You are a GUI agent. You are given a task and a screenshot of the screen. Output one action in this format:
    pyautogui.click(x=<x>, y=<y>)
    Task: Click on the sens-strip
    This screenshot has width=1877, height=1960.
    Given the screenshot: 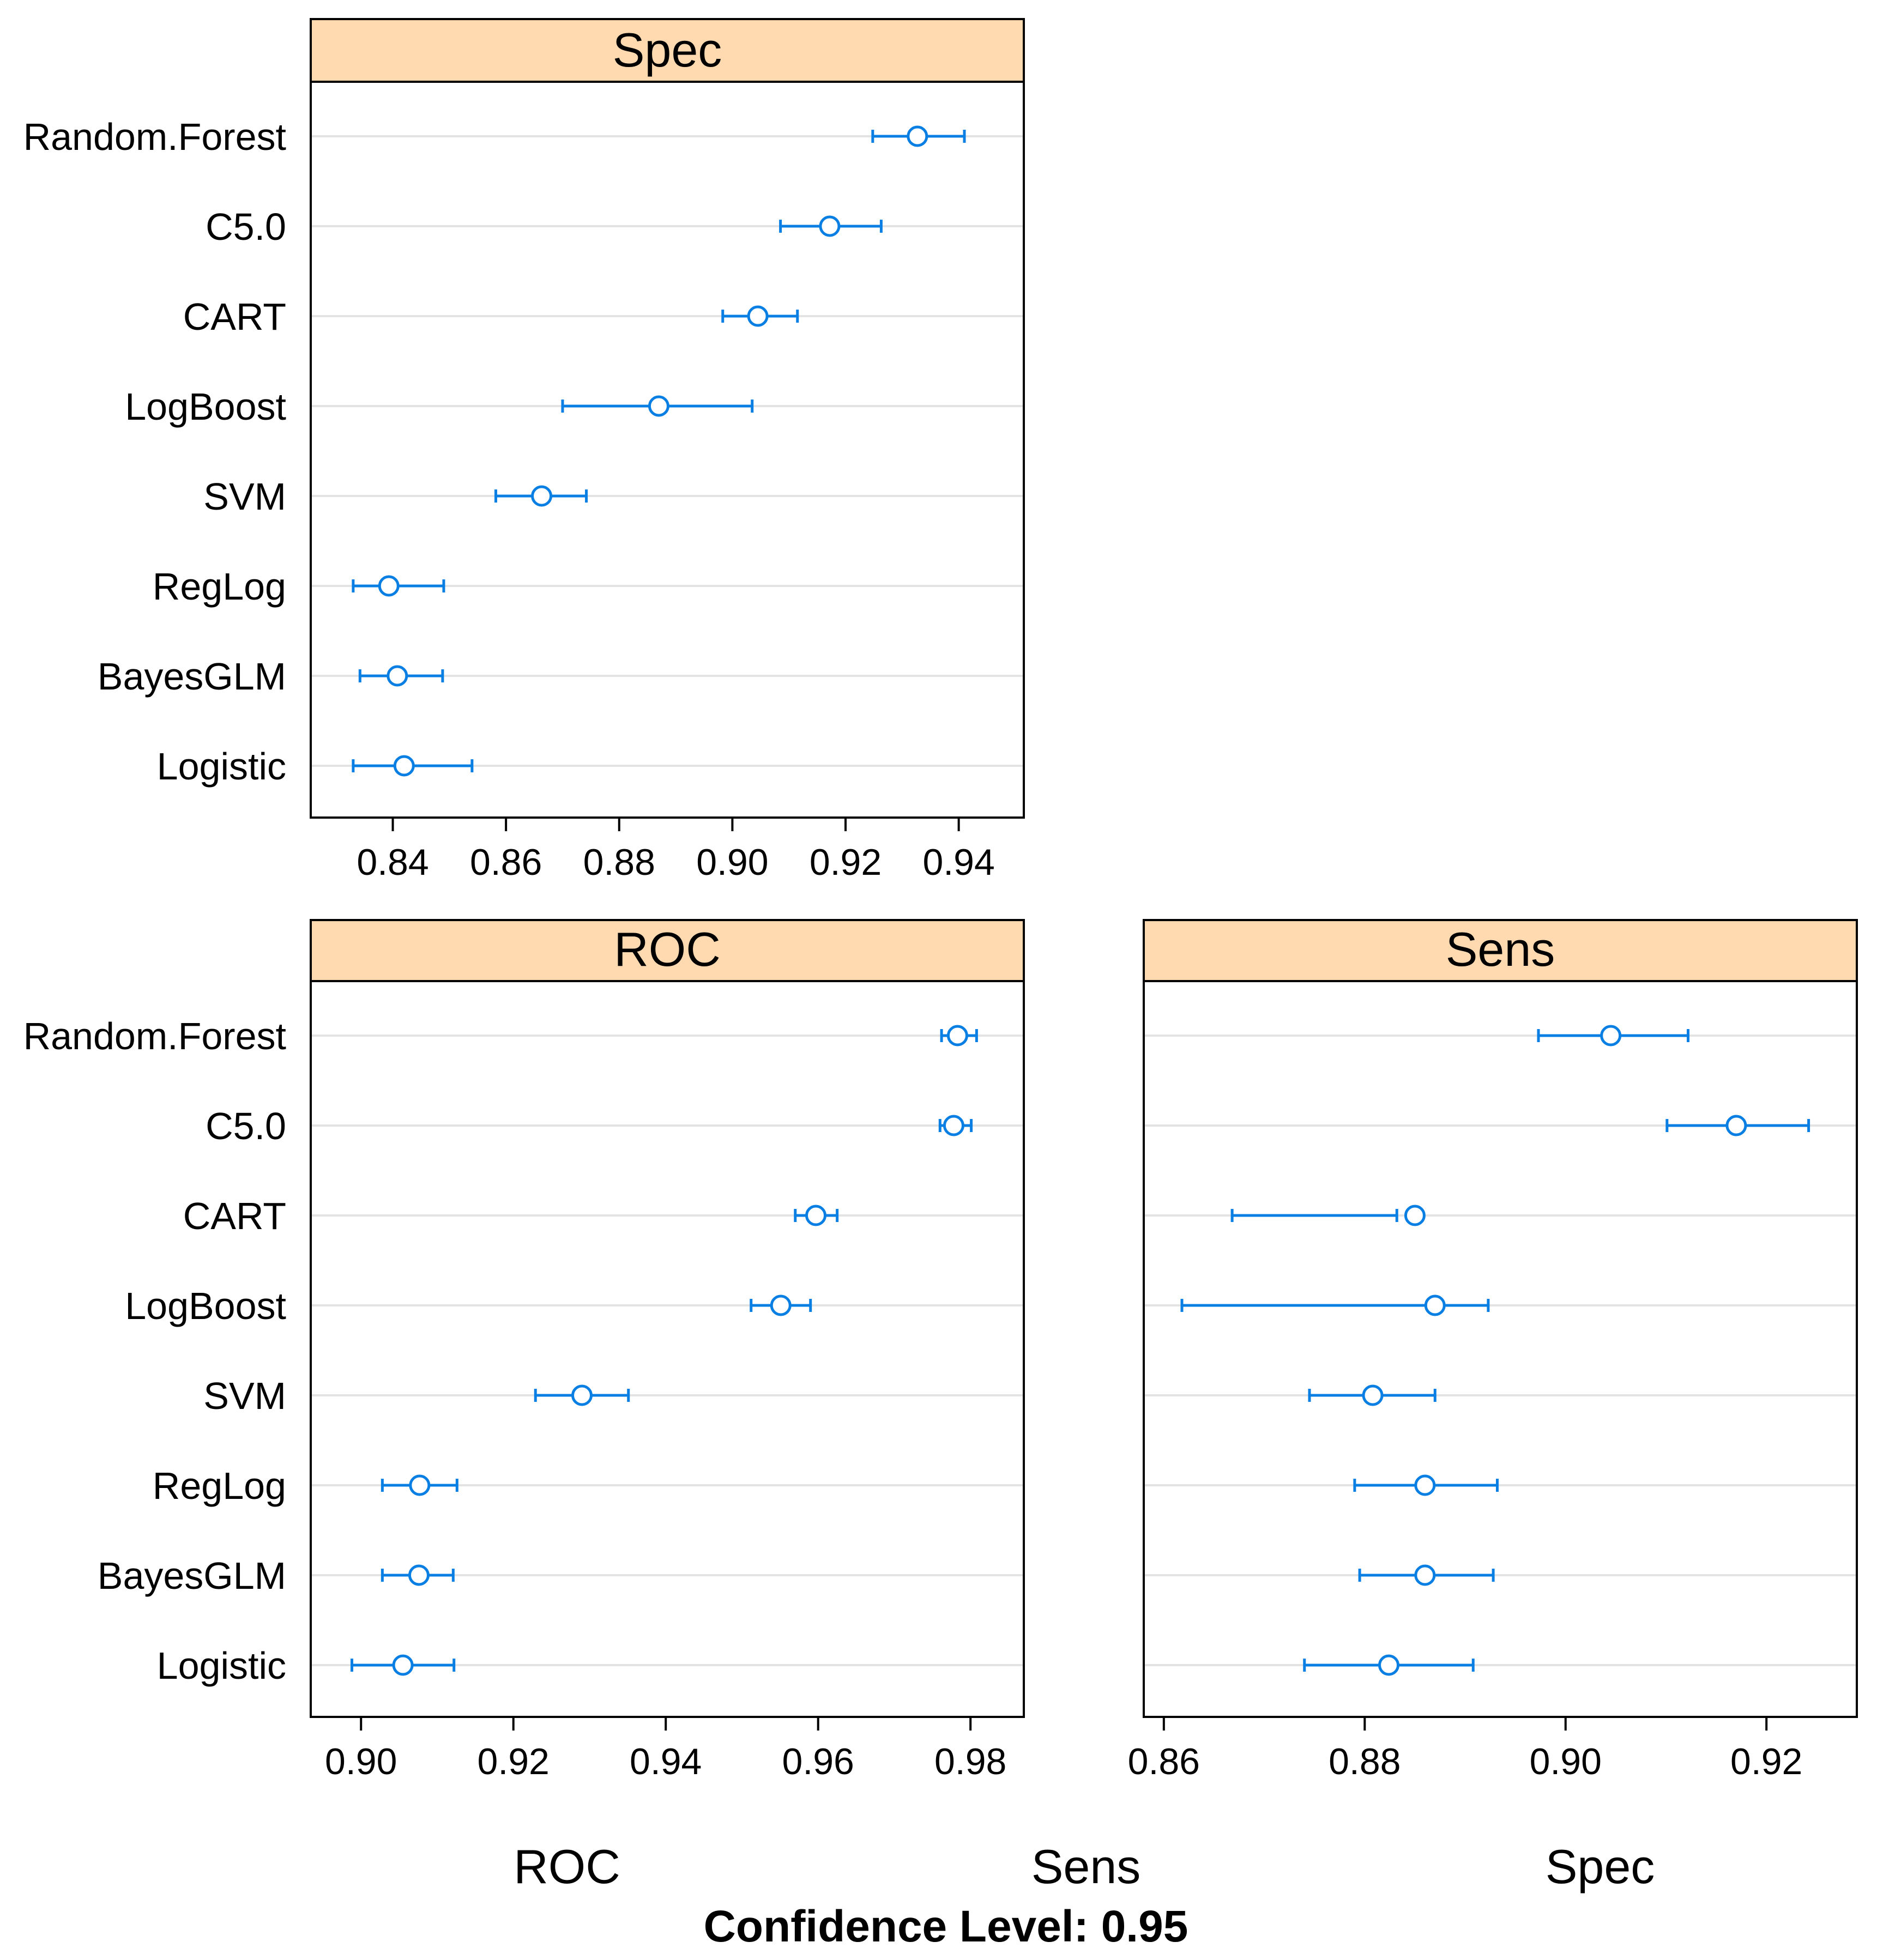 What is the action you would take?
    pyautogui.click(x=1500, y=951)
    